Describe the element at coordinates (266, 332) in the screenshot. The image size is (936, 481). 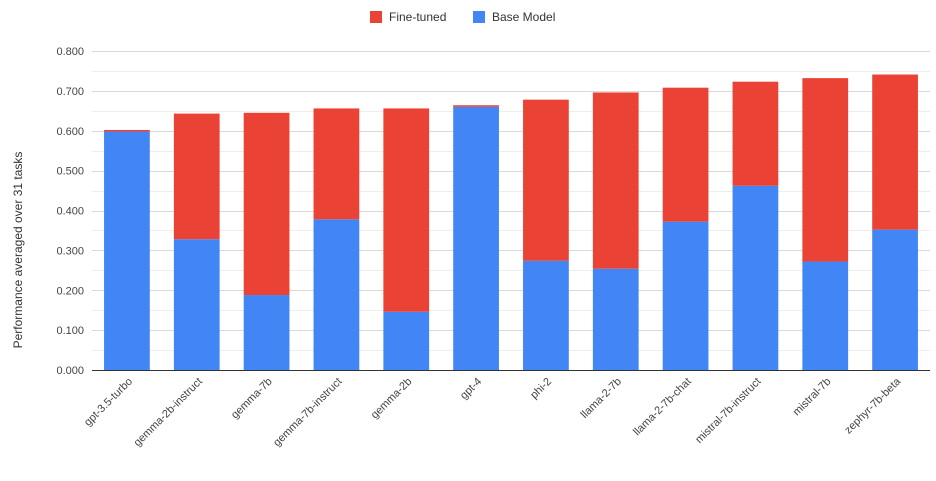
I see `bar-base-model-gemma-7b` at that location.